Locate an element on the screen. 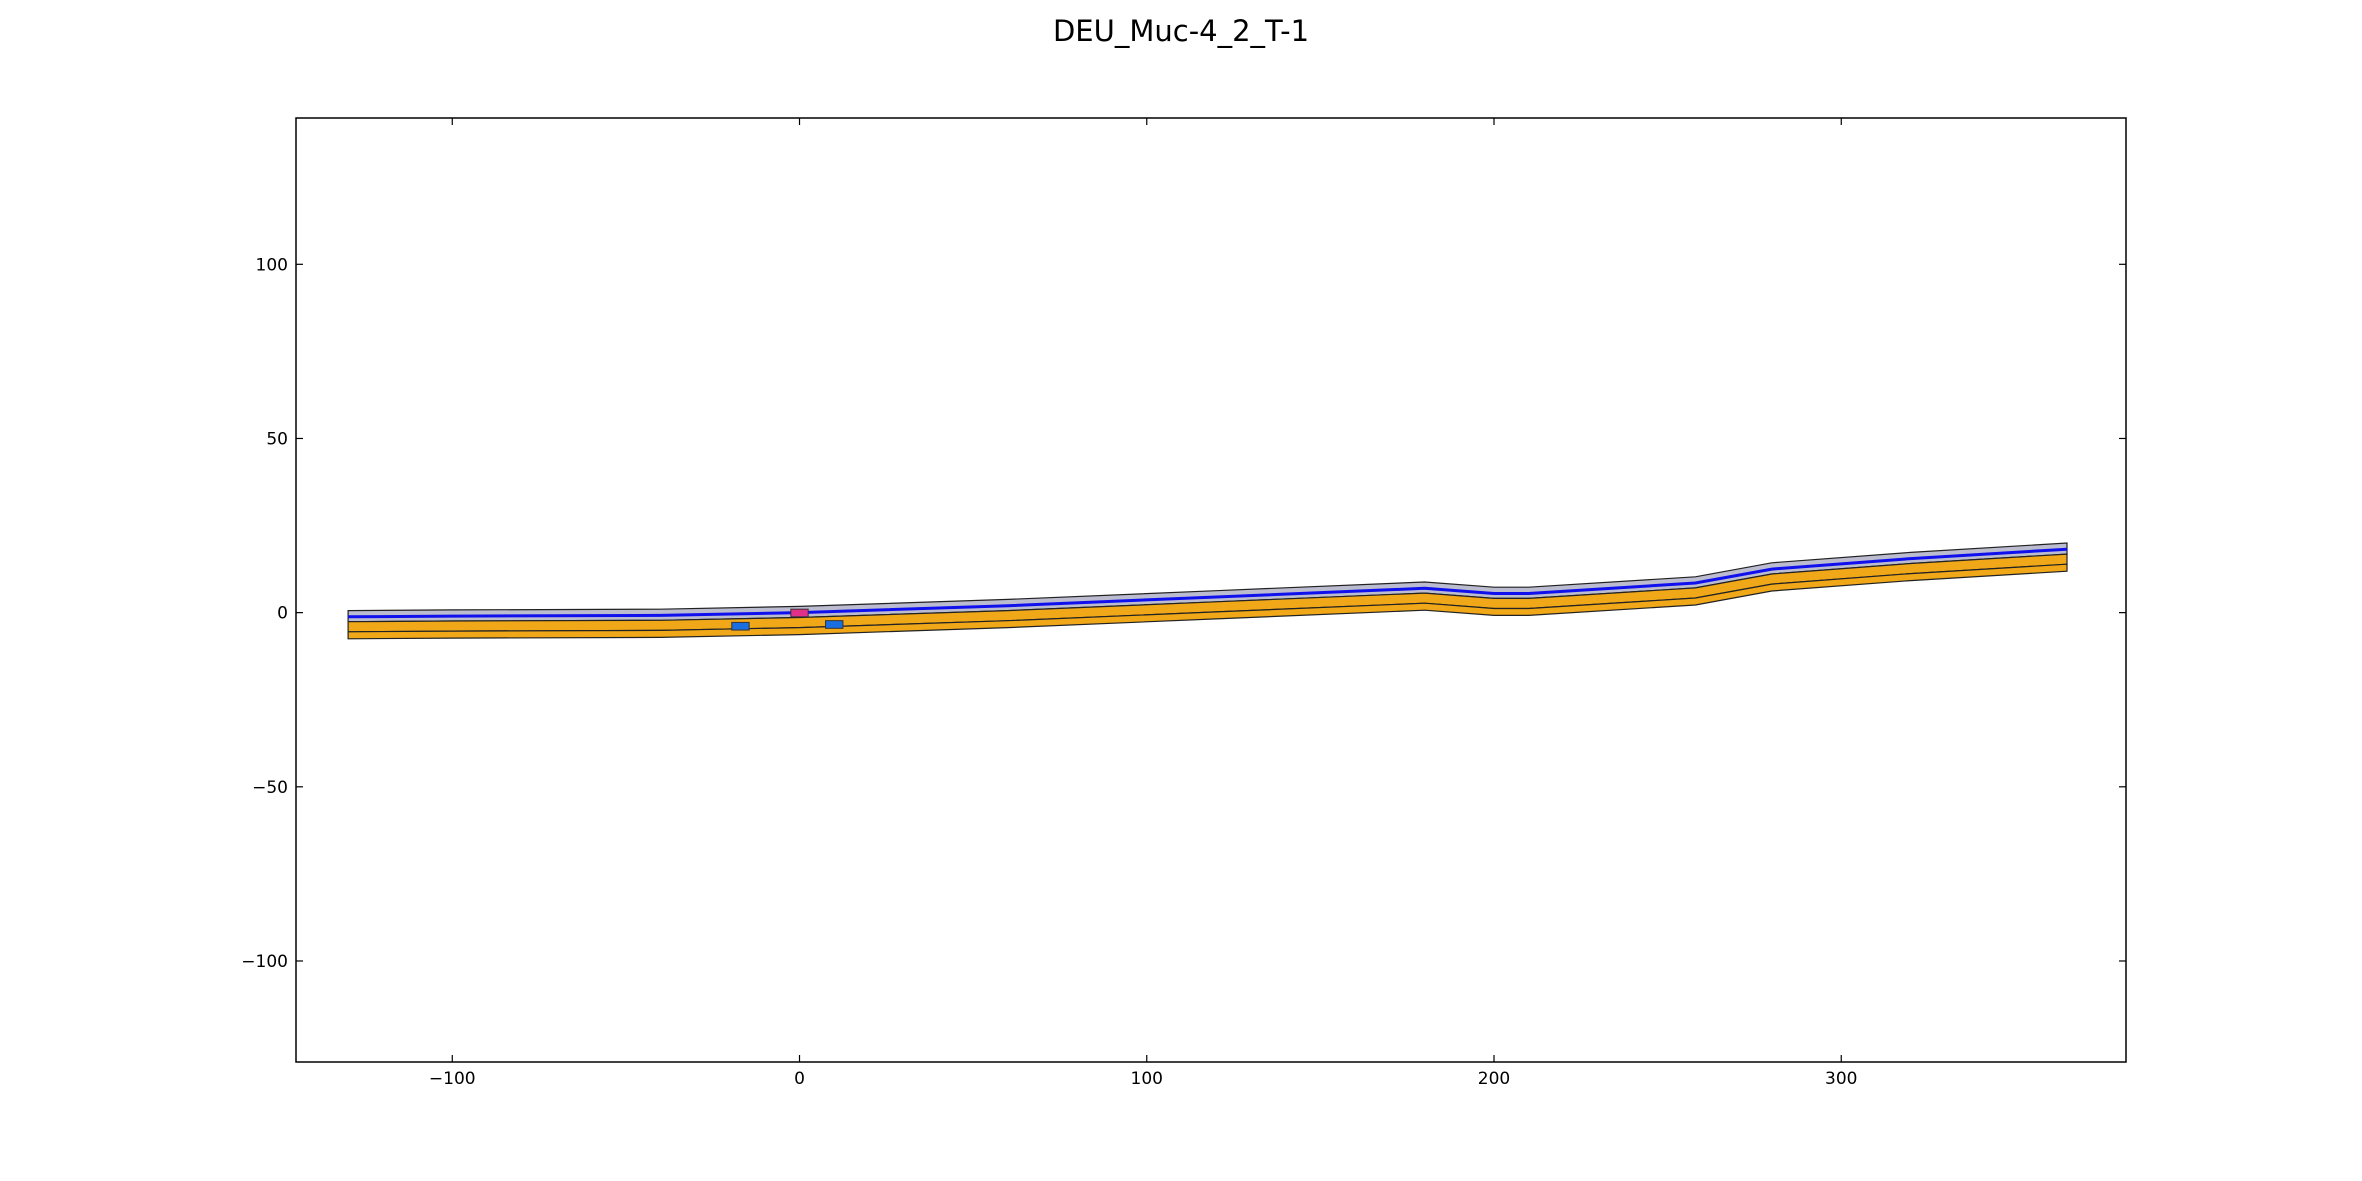 The width and height of the screenshot is (2362, 1181). object-layer is located at coordinates (787, 619).